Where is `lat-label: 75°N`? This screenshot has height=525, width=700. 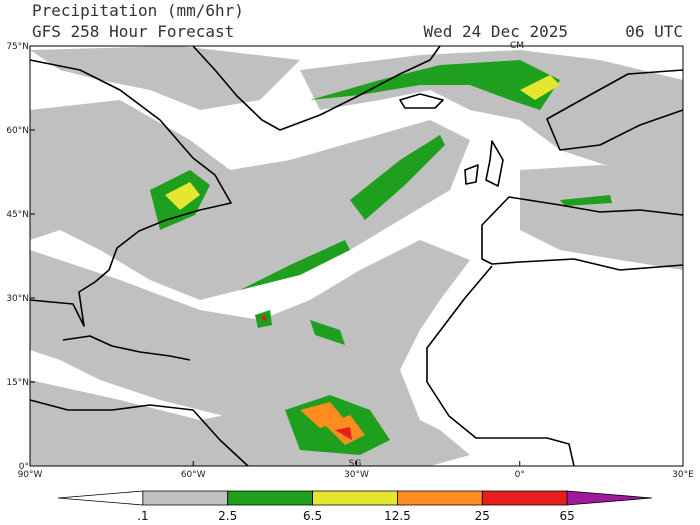
lat-label: 75°N is located at coordinates (17, 47).